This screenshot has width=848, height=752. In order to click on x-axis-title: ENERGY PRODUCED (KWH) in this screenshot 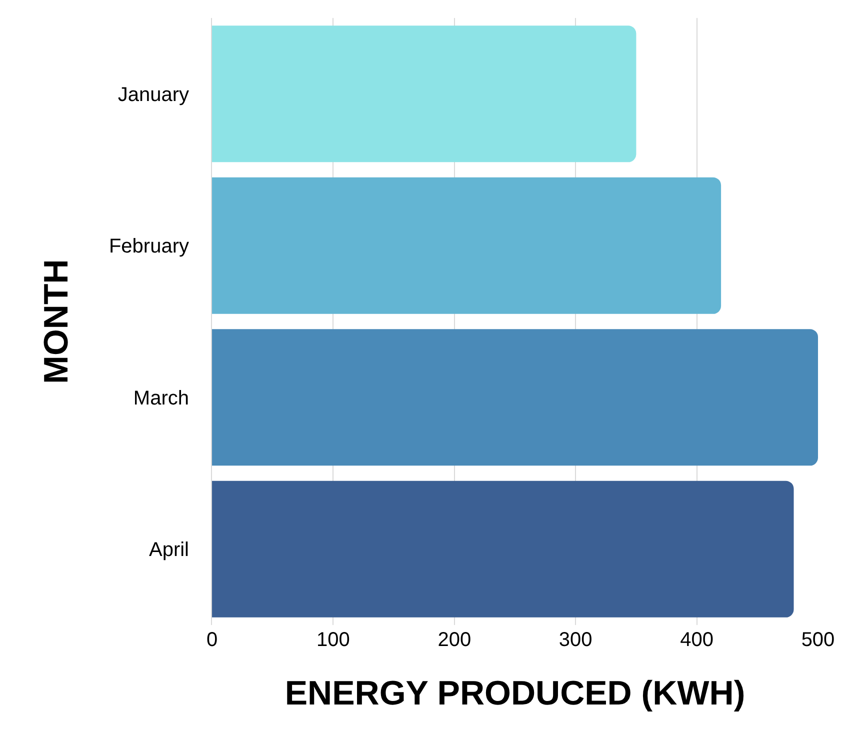, I will do `click(515, 693)`.